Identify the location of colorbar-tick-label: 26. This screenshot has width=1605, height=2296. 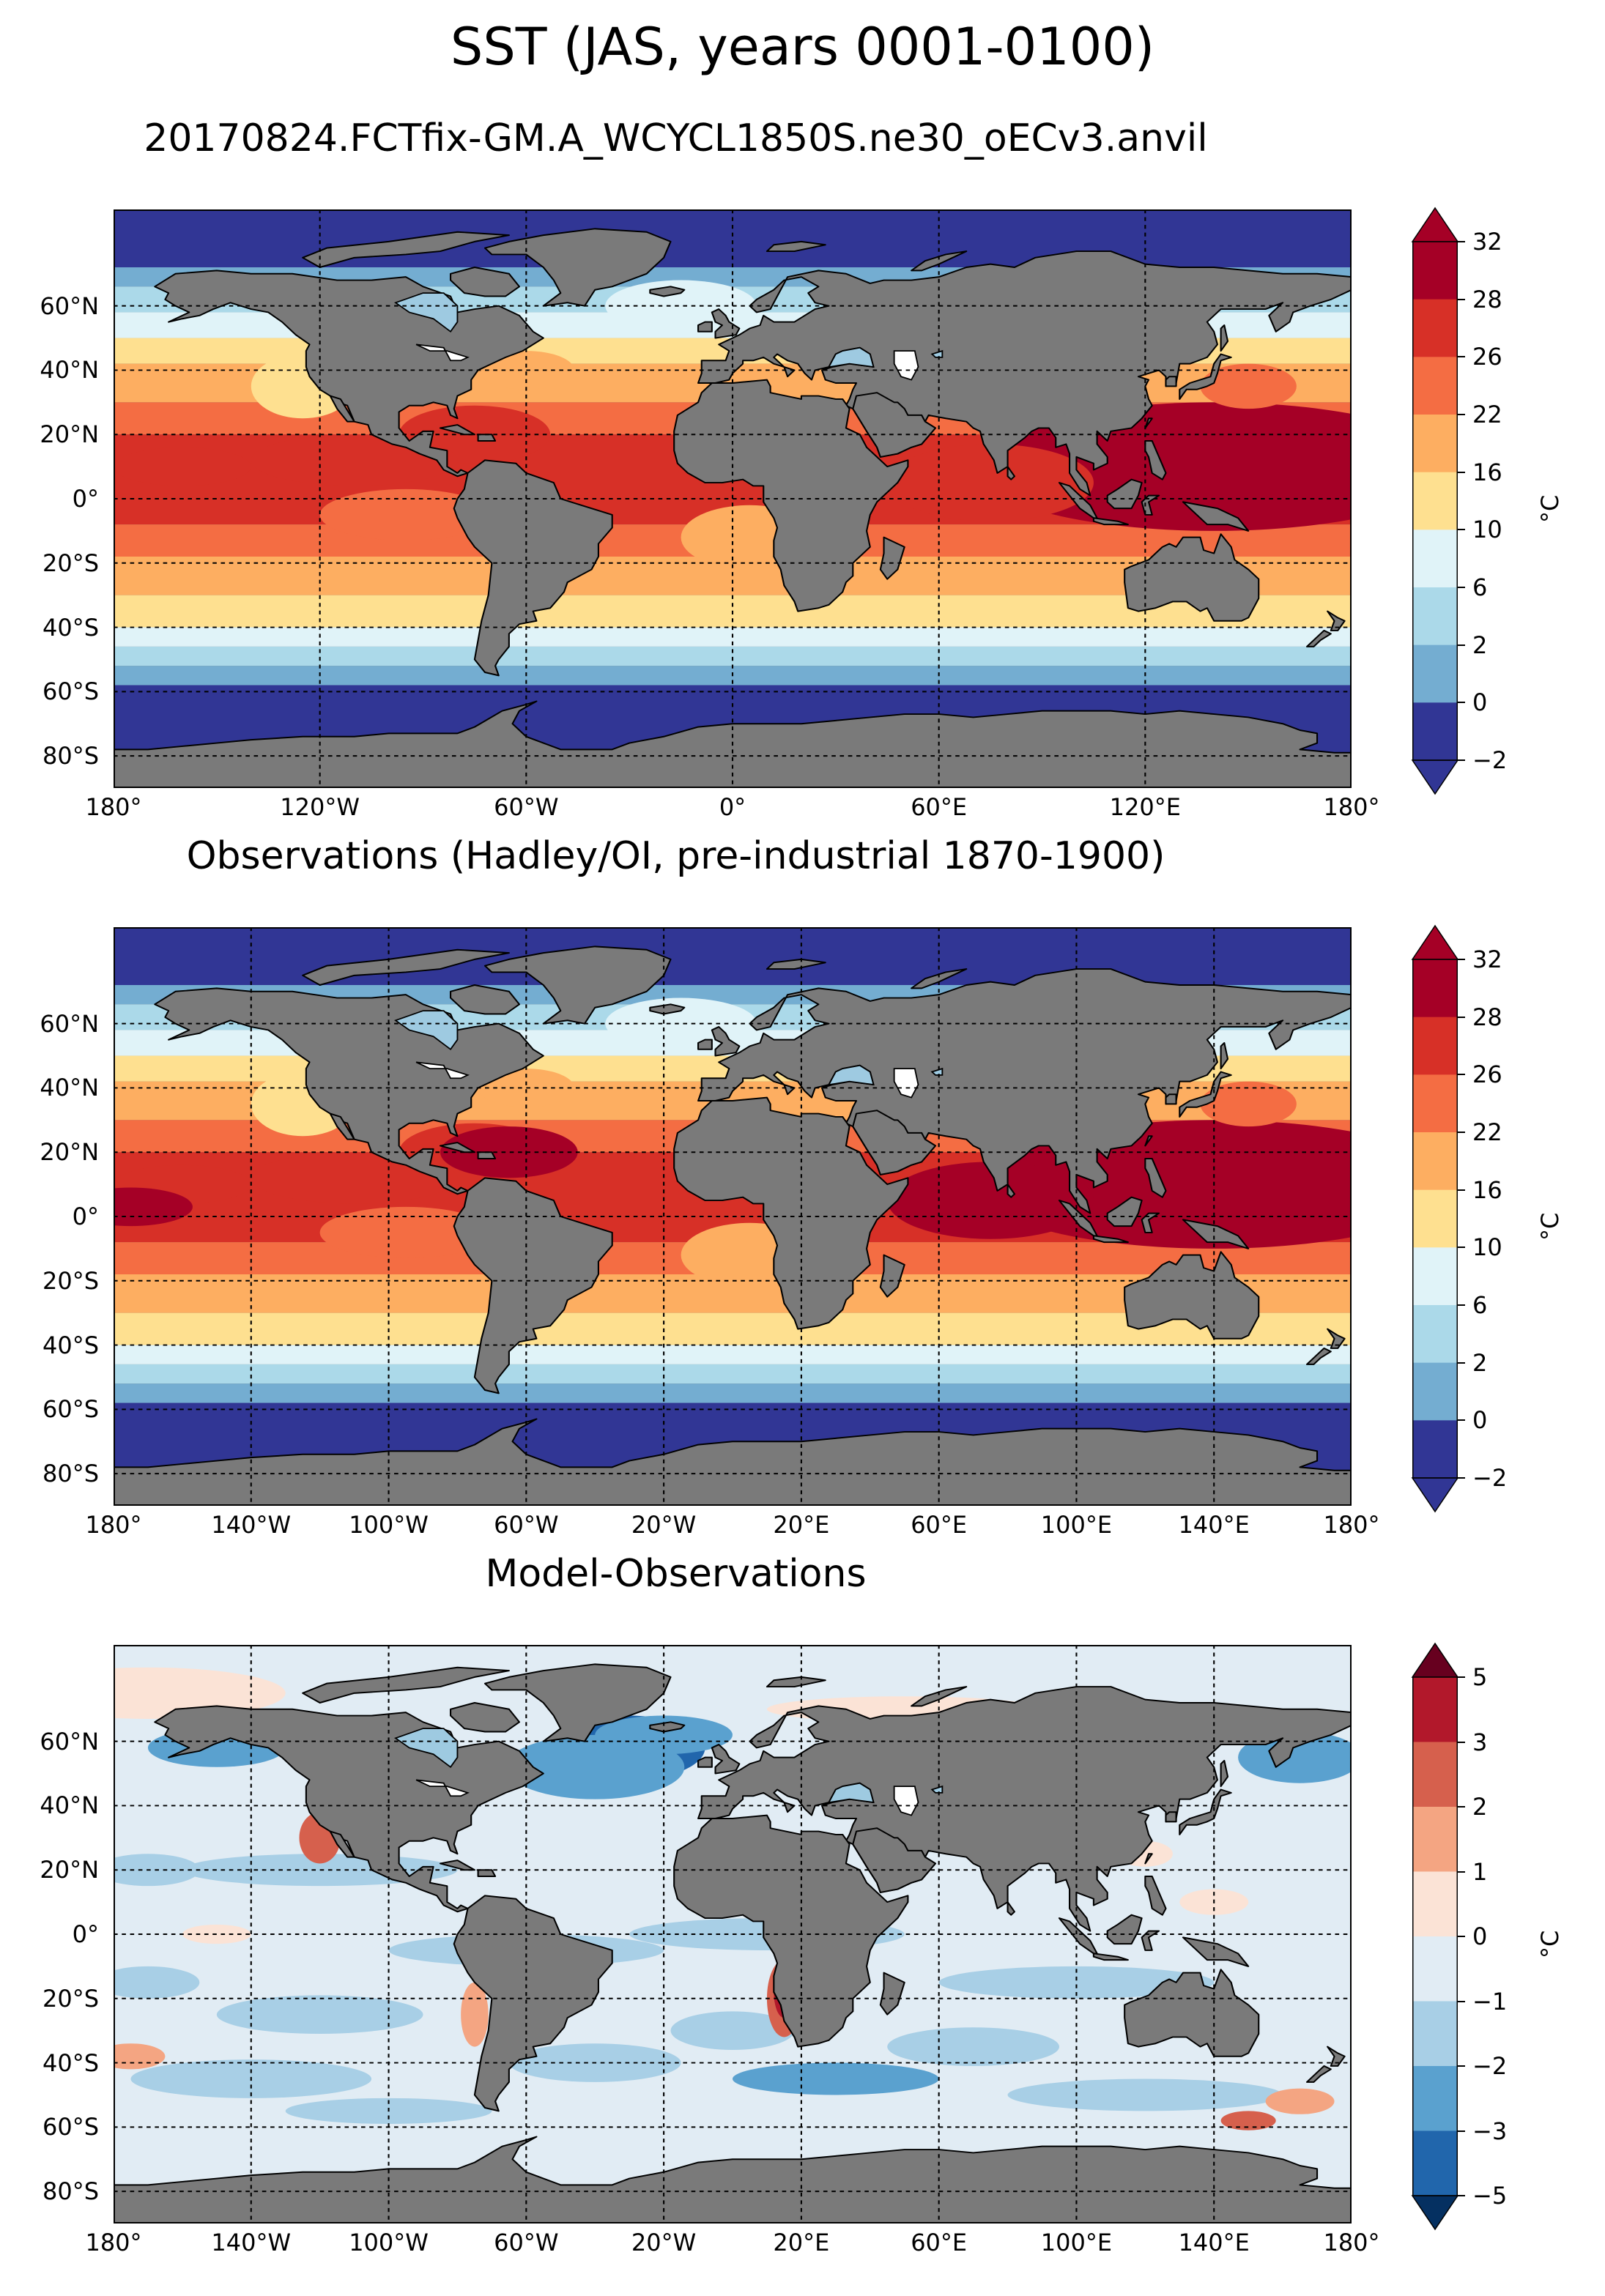
(1487, 357).